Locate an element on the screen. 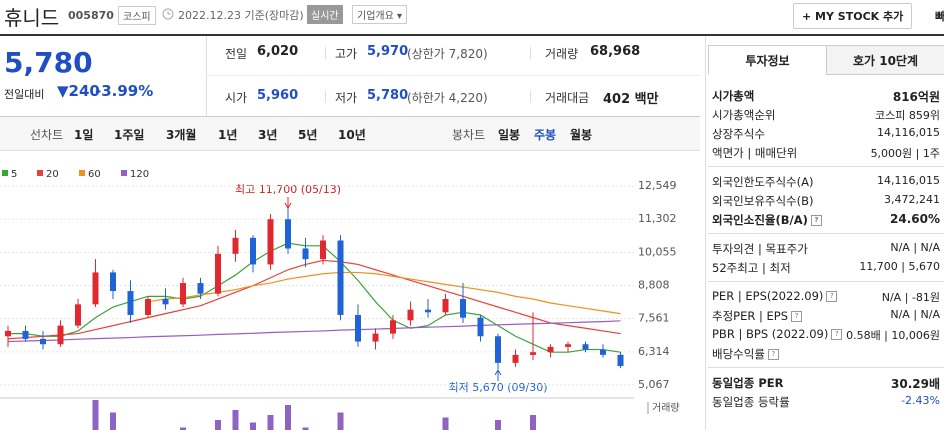 The width and height of the screenshot is (944, 430). y-tick-label: 12,549 is located at coordinates (657, 185).